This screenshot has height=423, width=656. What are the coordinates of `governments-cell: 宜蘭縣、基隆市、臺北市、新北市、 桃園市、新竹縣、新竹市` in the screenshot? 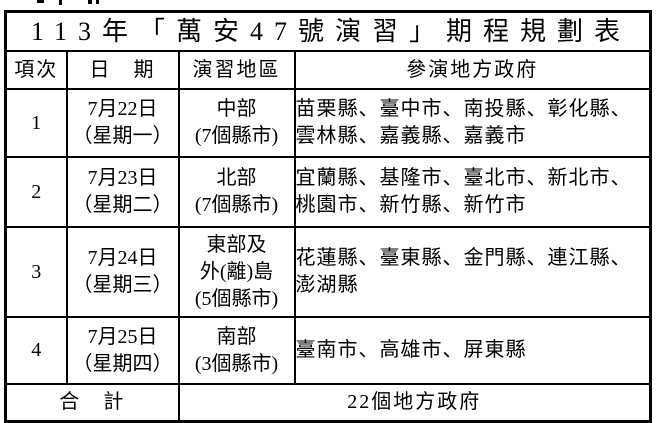 It's located at (472, 192).